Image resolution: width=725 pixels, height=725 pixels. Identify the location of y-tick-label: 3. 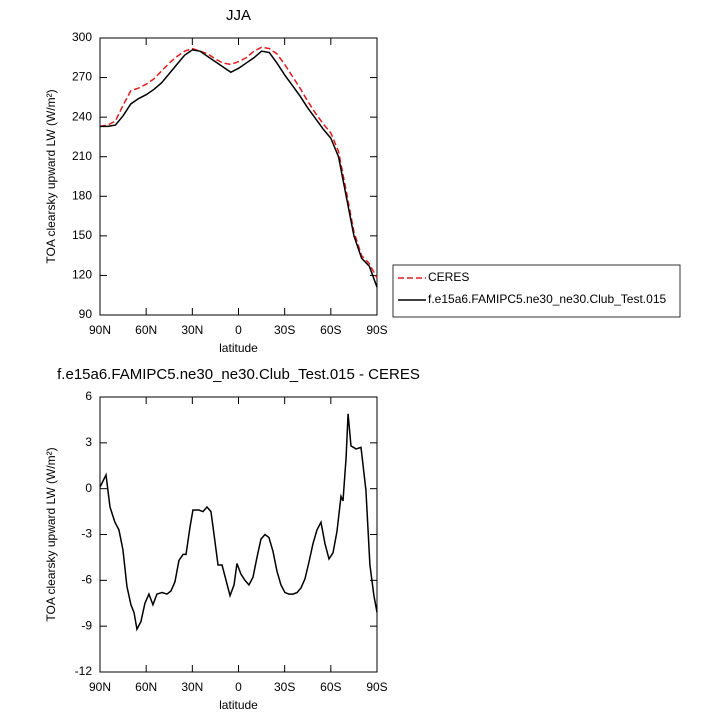
(88, 442).